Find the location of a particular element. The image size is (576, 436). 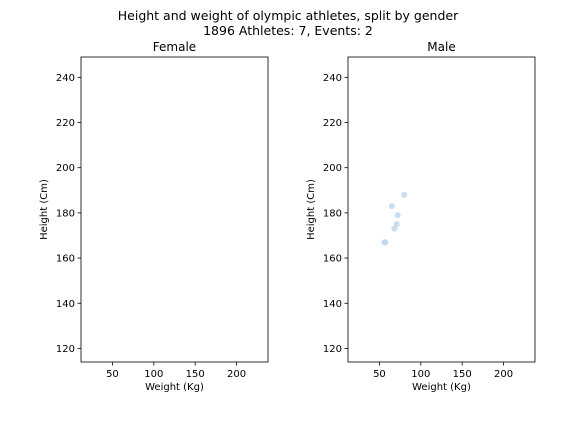

figure-title-line2: 1896 Athletes: 7, Events: 2 is located at coordinates (288, 30).